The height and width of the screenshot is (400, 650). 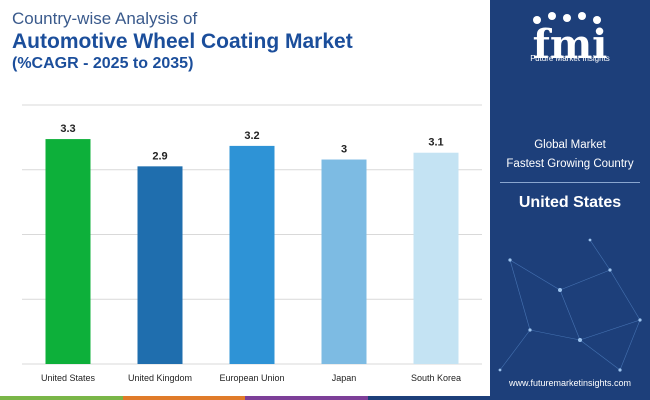 I want to click on x-tick-label: South Korea, so click(x=436, y=378).